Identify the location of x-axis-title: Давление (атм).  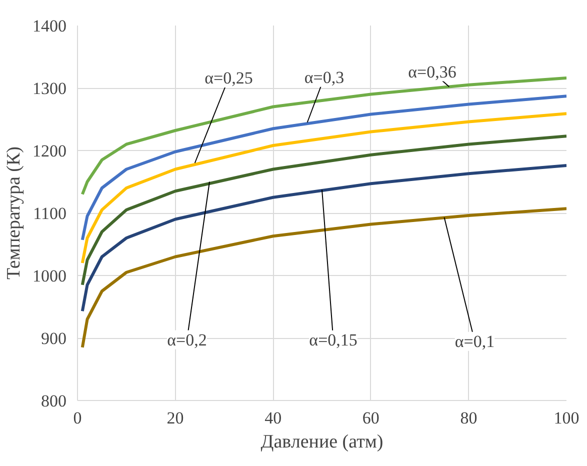
(322, 442).